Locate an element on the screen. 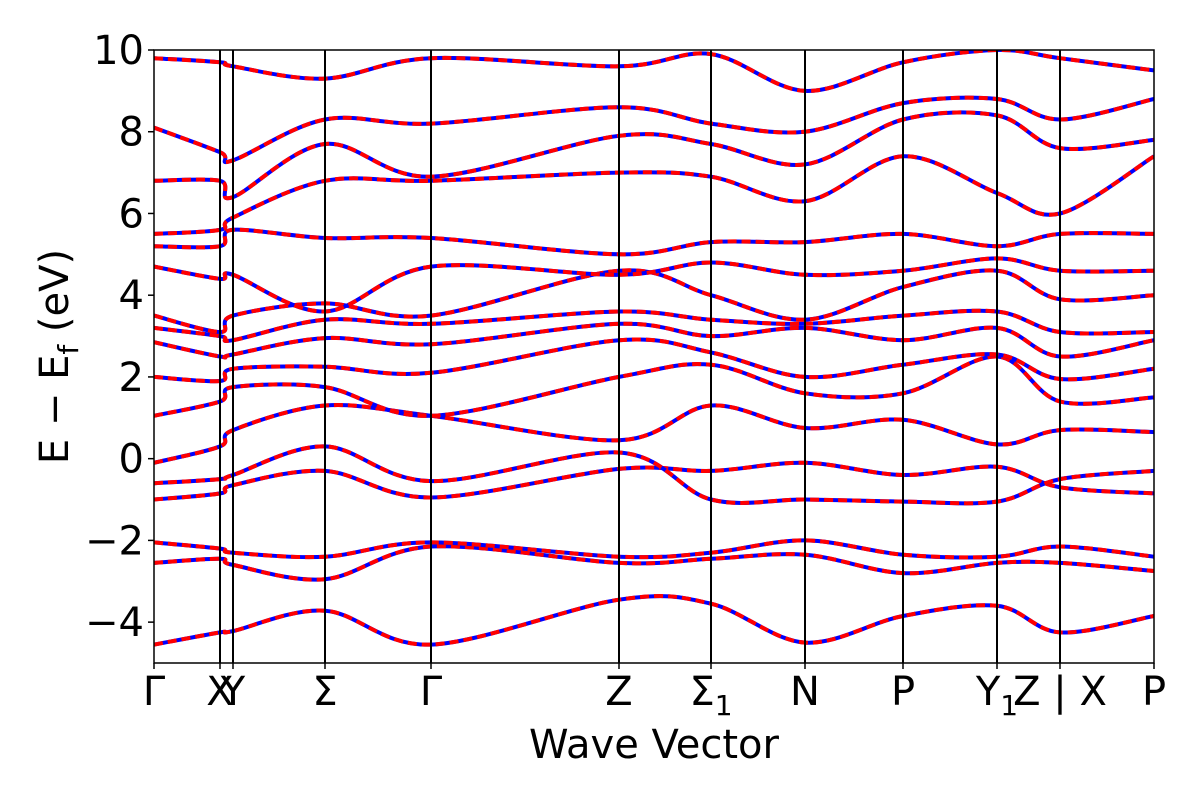 The image size is (1200, 800). x-tick-label-8: P is located at coordinates (903, 692).